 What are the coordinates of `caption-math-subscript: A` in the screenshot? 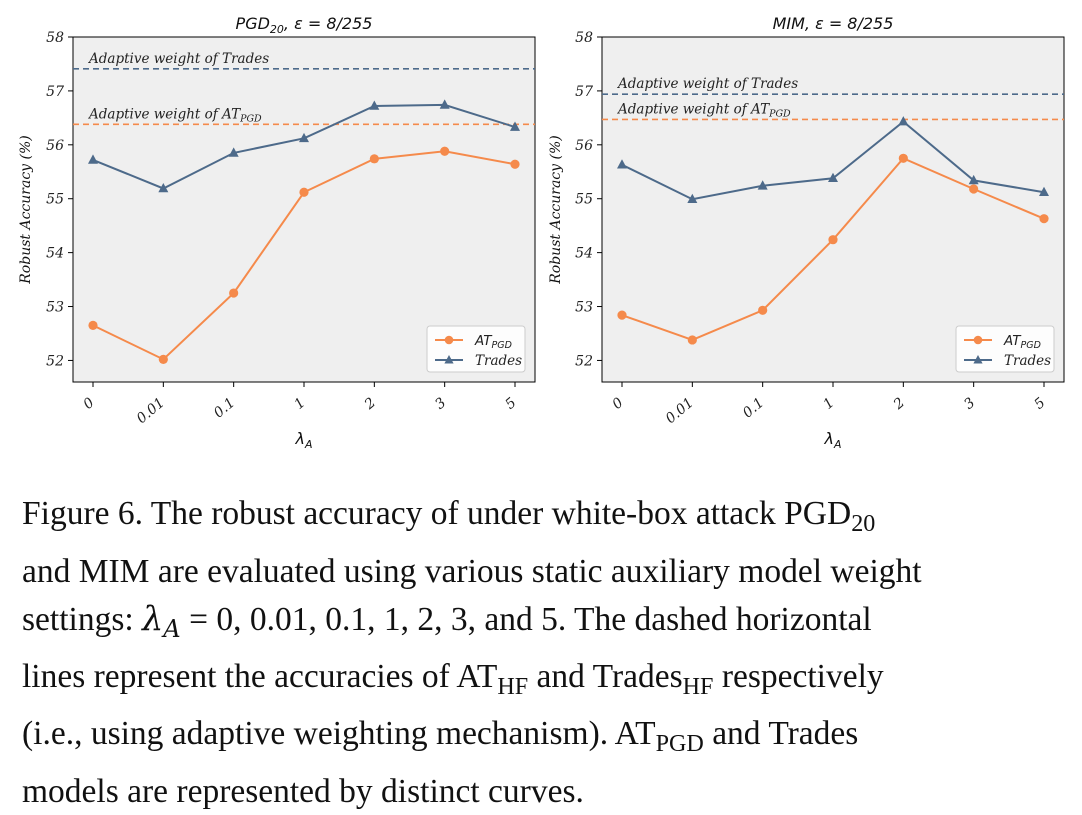 It's located at (172, 628).